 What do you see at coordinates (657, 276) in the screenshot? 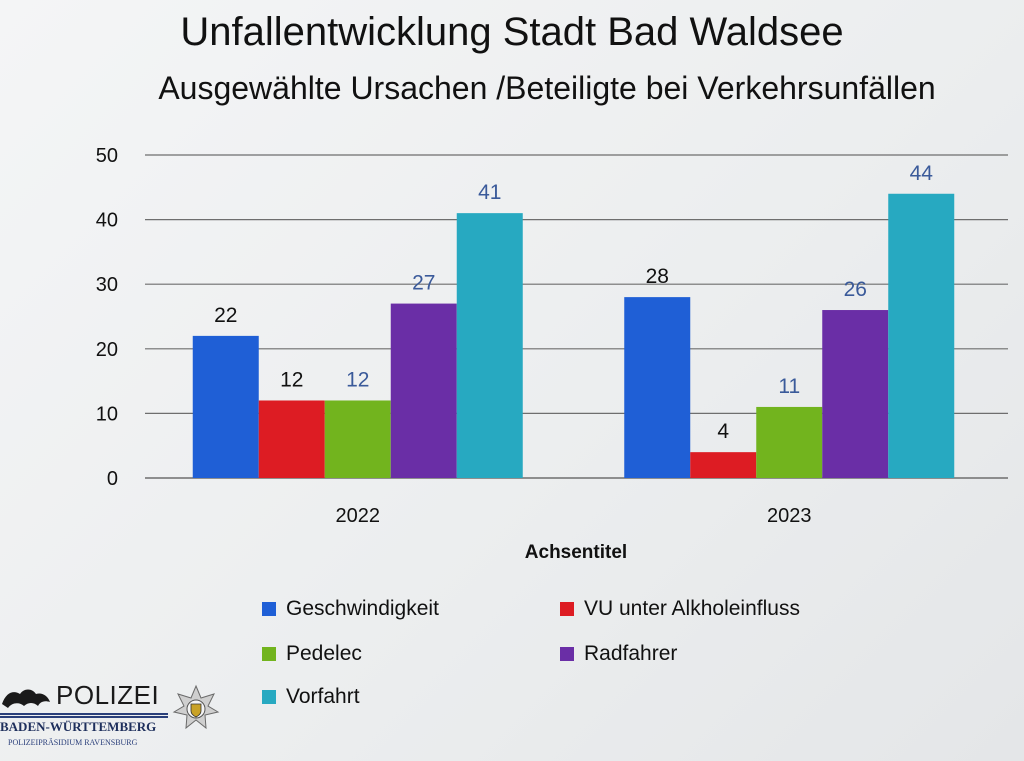
I see `data-label: 28` at bounding box center [657, 276].